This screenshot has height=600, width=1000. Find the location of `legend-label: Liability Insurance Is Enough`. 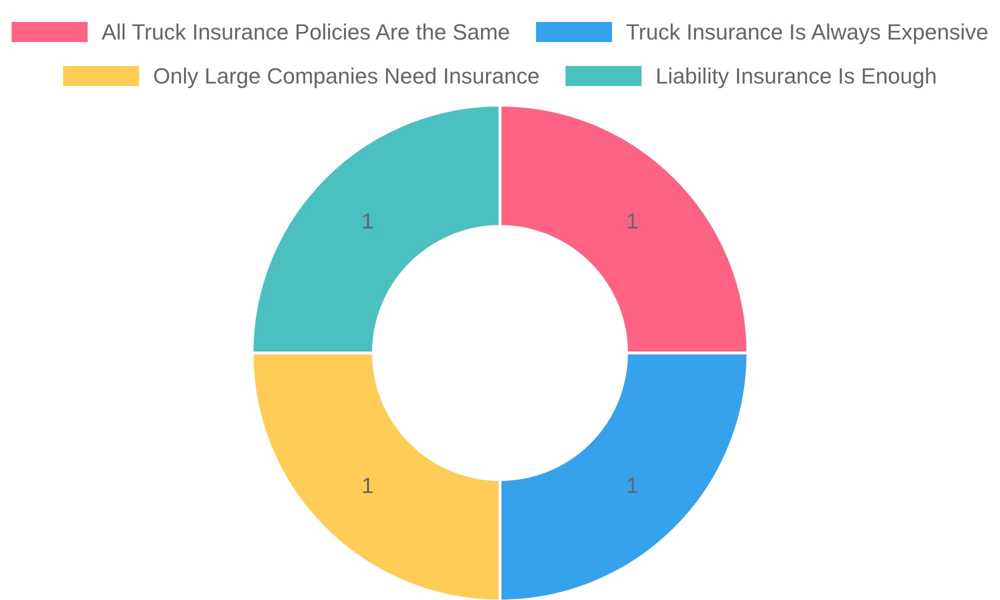

legend-label: Liability Insurance Is Enough is located at coordinates (796, 76).